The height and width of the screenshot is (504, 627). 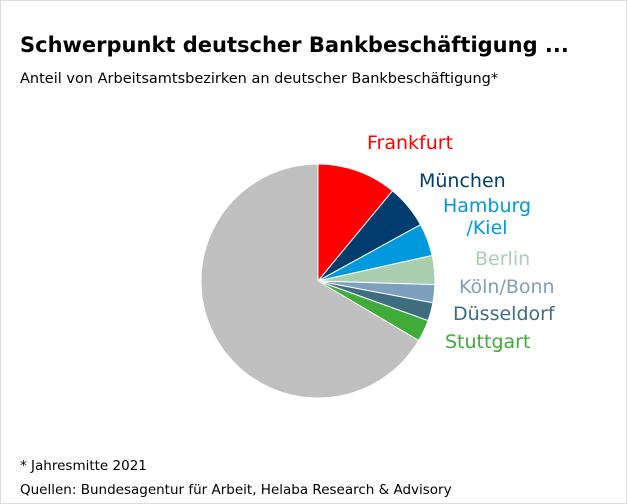 What do you see at coordinates (355, 223) in the screenshot?
I see `pie-slice` at bounding box center [355, 223].